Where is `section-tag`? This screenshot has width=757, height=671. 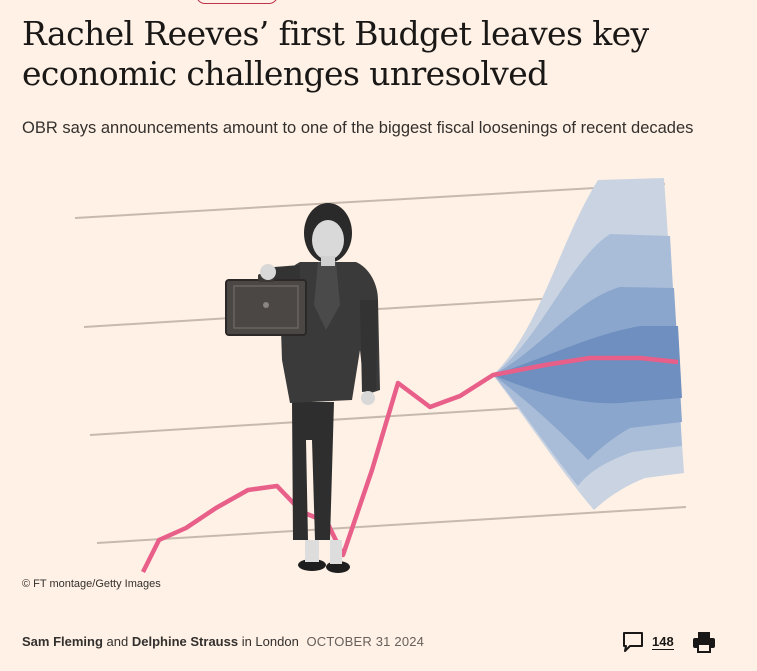 section-tag is located at coordinates (237, 2).